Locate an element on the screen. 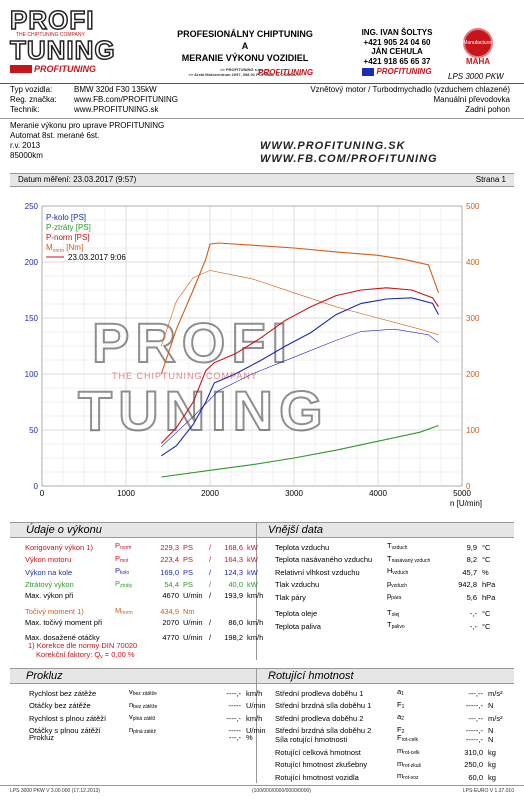 This screenshot has width=524, height=800. row-label: Teplota paliva is located at coordinates (298, 626).